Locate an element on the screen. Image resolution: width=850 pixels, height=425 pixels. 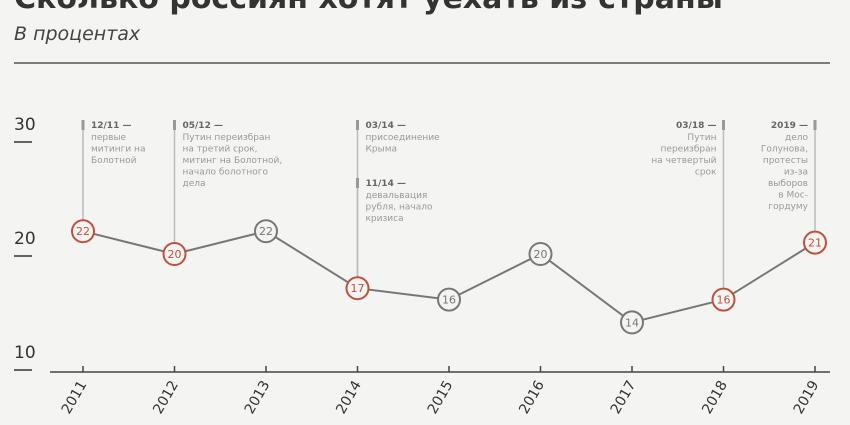
annotation-date: 05/12 — is located at coordinates (203, 126).